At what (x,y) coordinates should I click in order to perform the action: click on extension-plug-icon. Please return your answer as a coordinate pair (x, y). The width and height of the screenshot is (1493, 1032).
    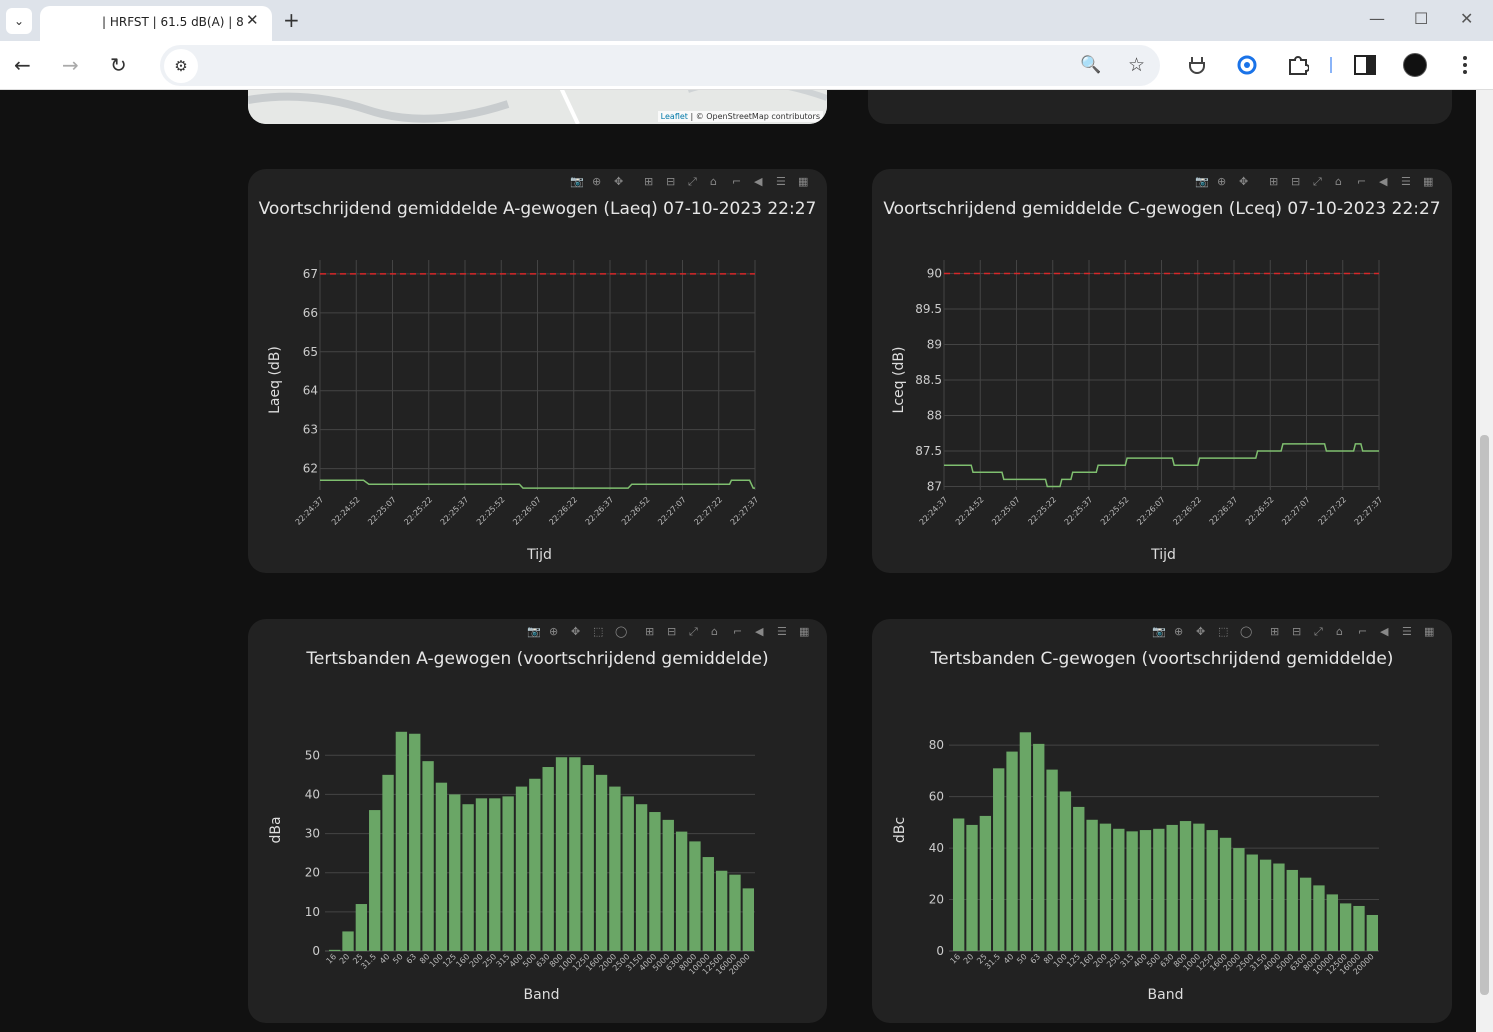
    Looking at the image, I should click on (1197, 65).